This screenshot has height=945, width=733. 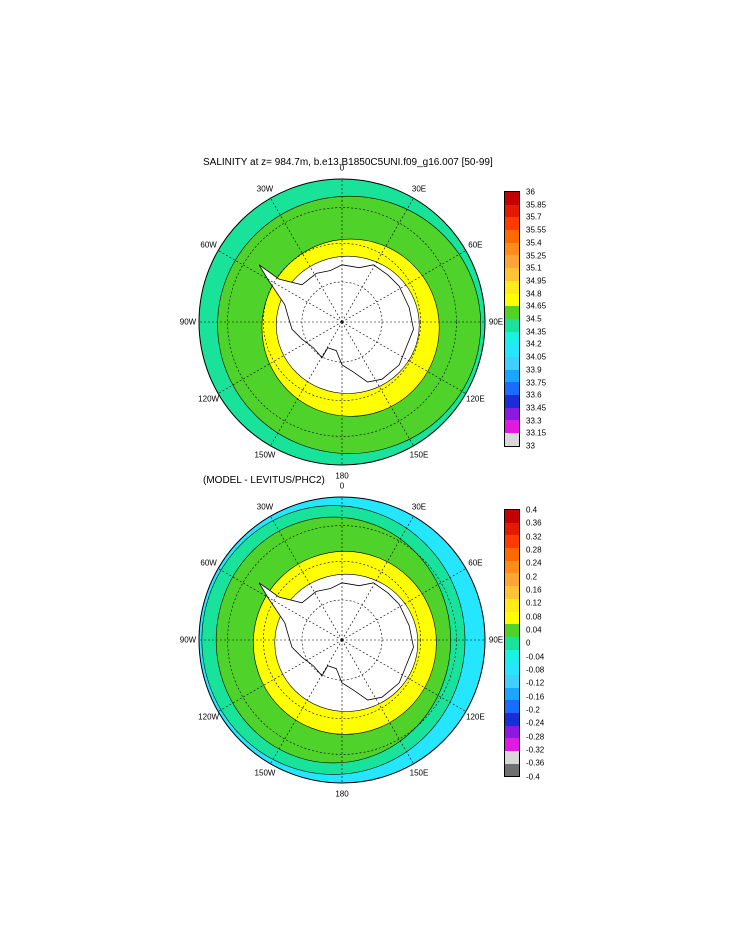 What do you see at coordinates (535, 723) in the screenshot?
I see `colorbar-label: -0.24` at bounding box center [535, 723].